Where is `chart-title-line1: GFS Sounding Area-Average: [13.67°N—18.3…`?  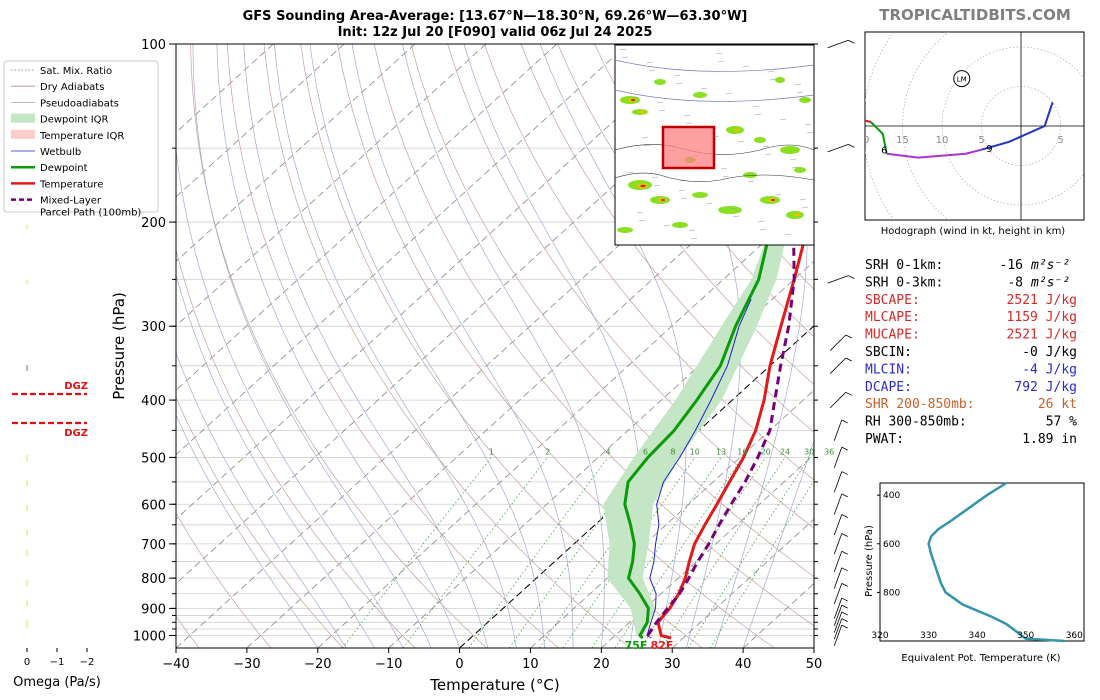
chart-title-line1: GFS Sounding Area-Average: [13.67°N—18.3… is located at coordinates (495, 16).